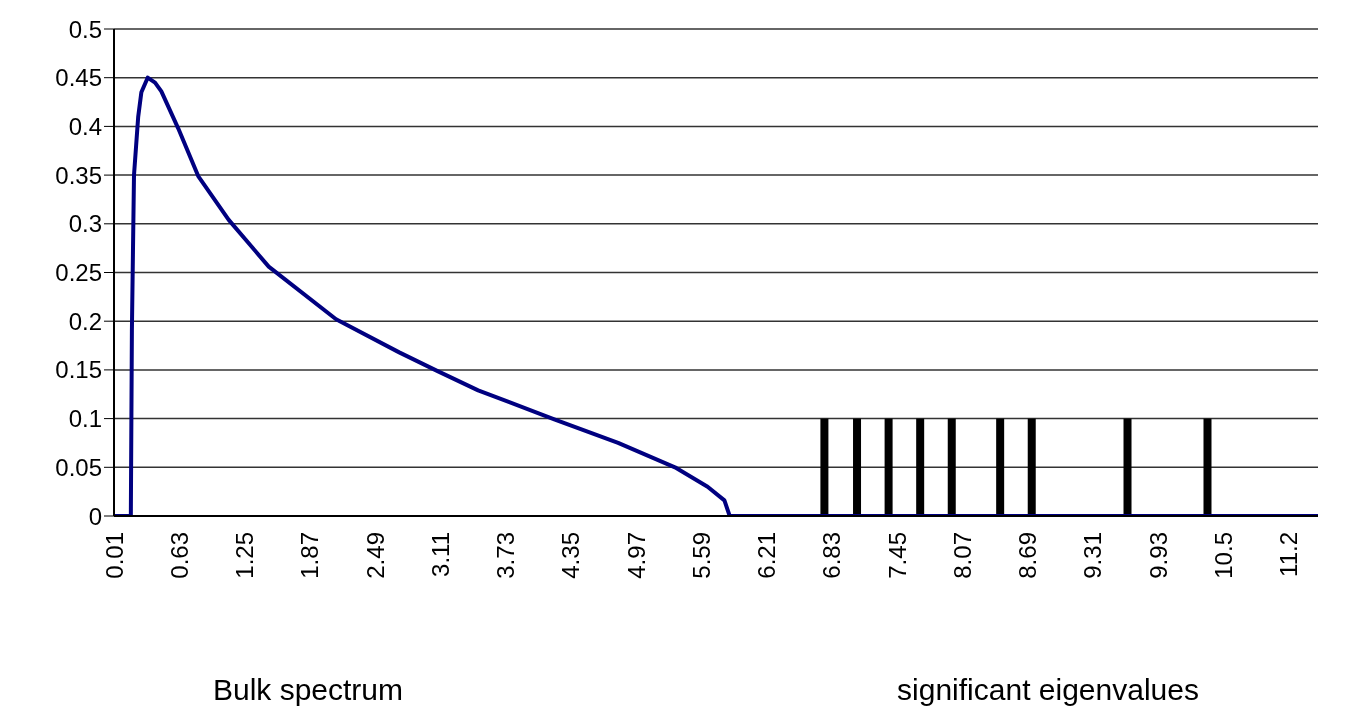 This screenshot has height=728, width=1346. What do you see at coordinates (310, 555) in the screenshot?
I see `x-tick-label: 1.87` at bounding box center [310, 555].